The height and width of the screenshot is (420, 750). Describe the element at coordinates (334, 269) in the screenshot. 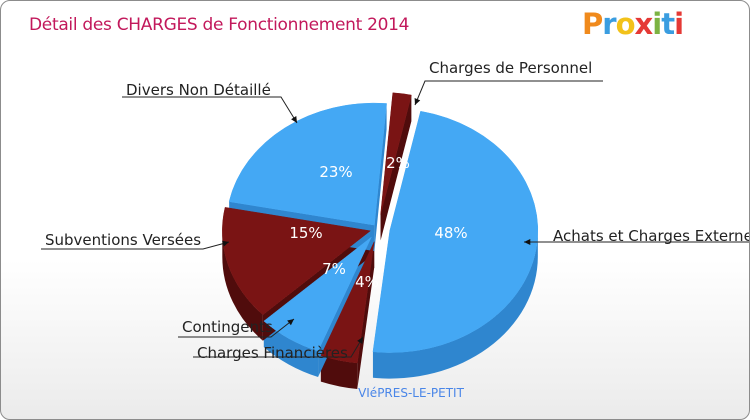

I see `slice-value-label: 7%` at that location.